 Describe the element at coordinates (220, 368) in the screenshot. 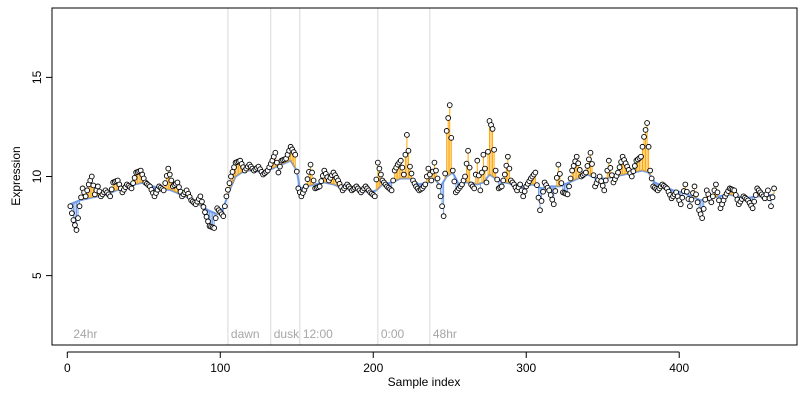

I see `x-tick-label: 100` at that location.